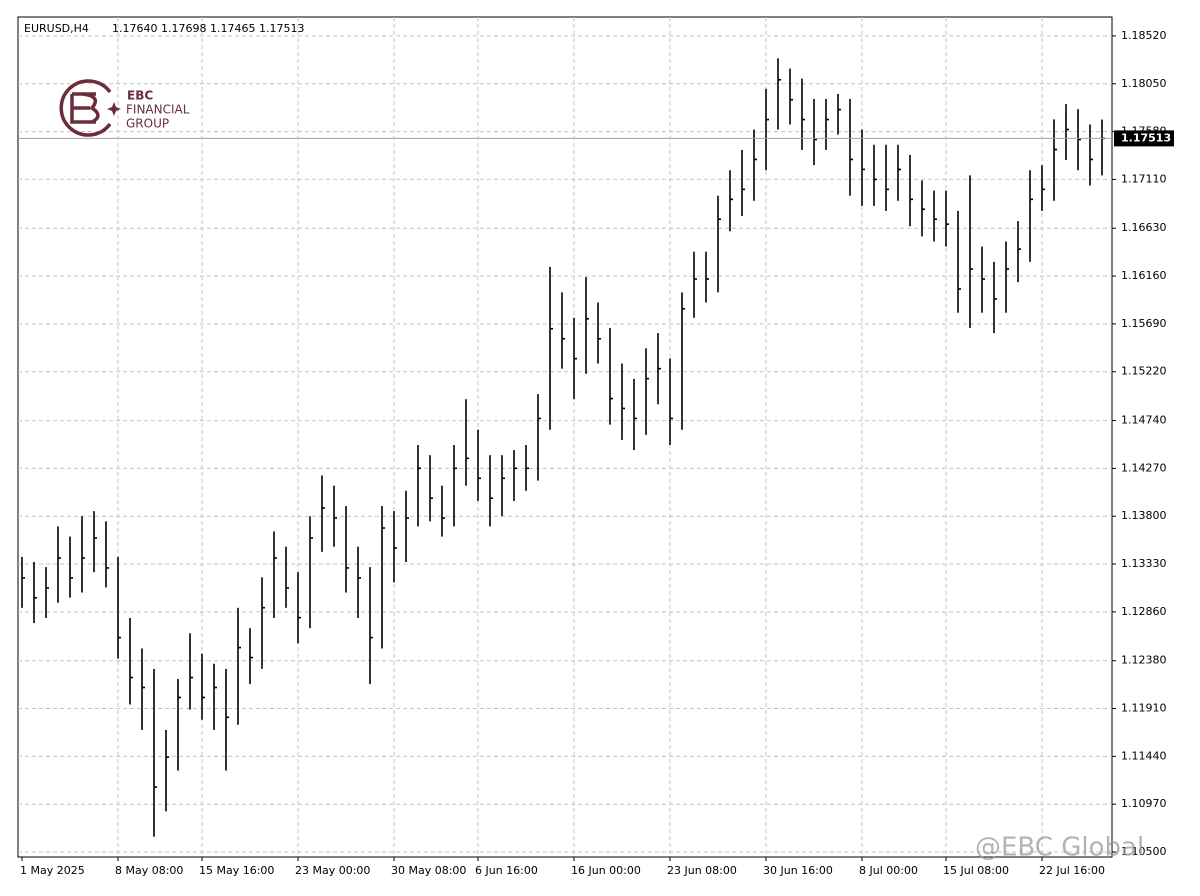 This screenshot has width=1200, height=896. I want to click on last-price-box, so click(1144, 138).